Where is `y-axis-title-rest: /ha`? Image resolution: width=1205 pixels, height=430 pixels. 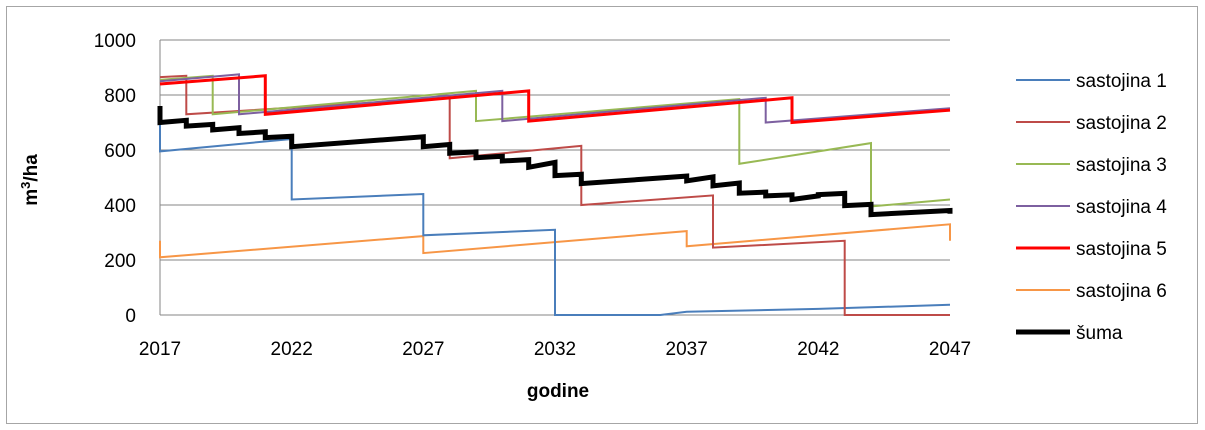
y-axis-title-rest: /ha is located at coordinates (31, 168).